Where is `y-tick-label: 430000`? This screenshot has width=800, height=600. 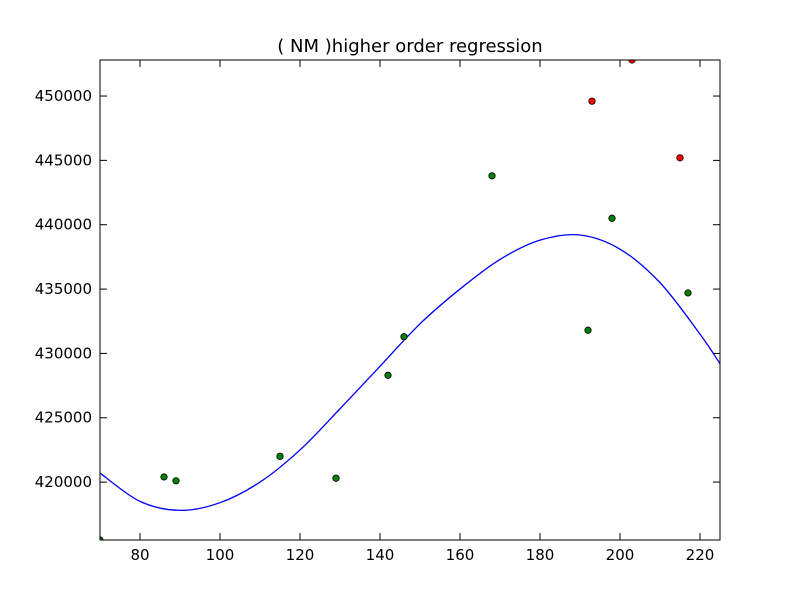 y-tick-label: 430000 is located at coordinates (63, 353).